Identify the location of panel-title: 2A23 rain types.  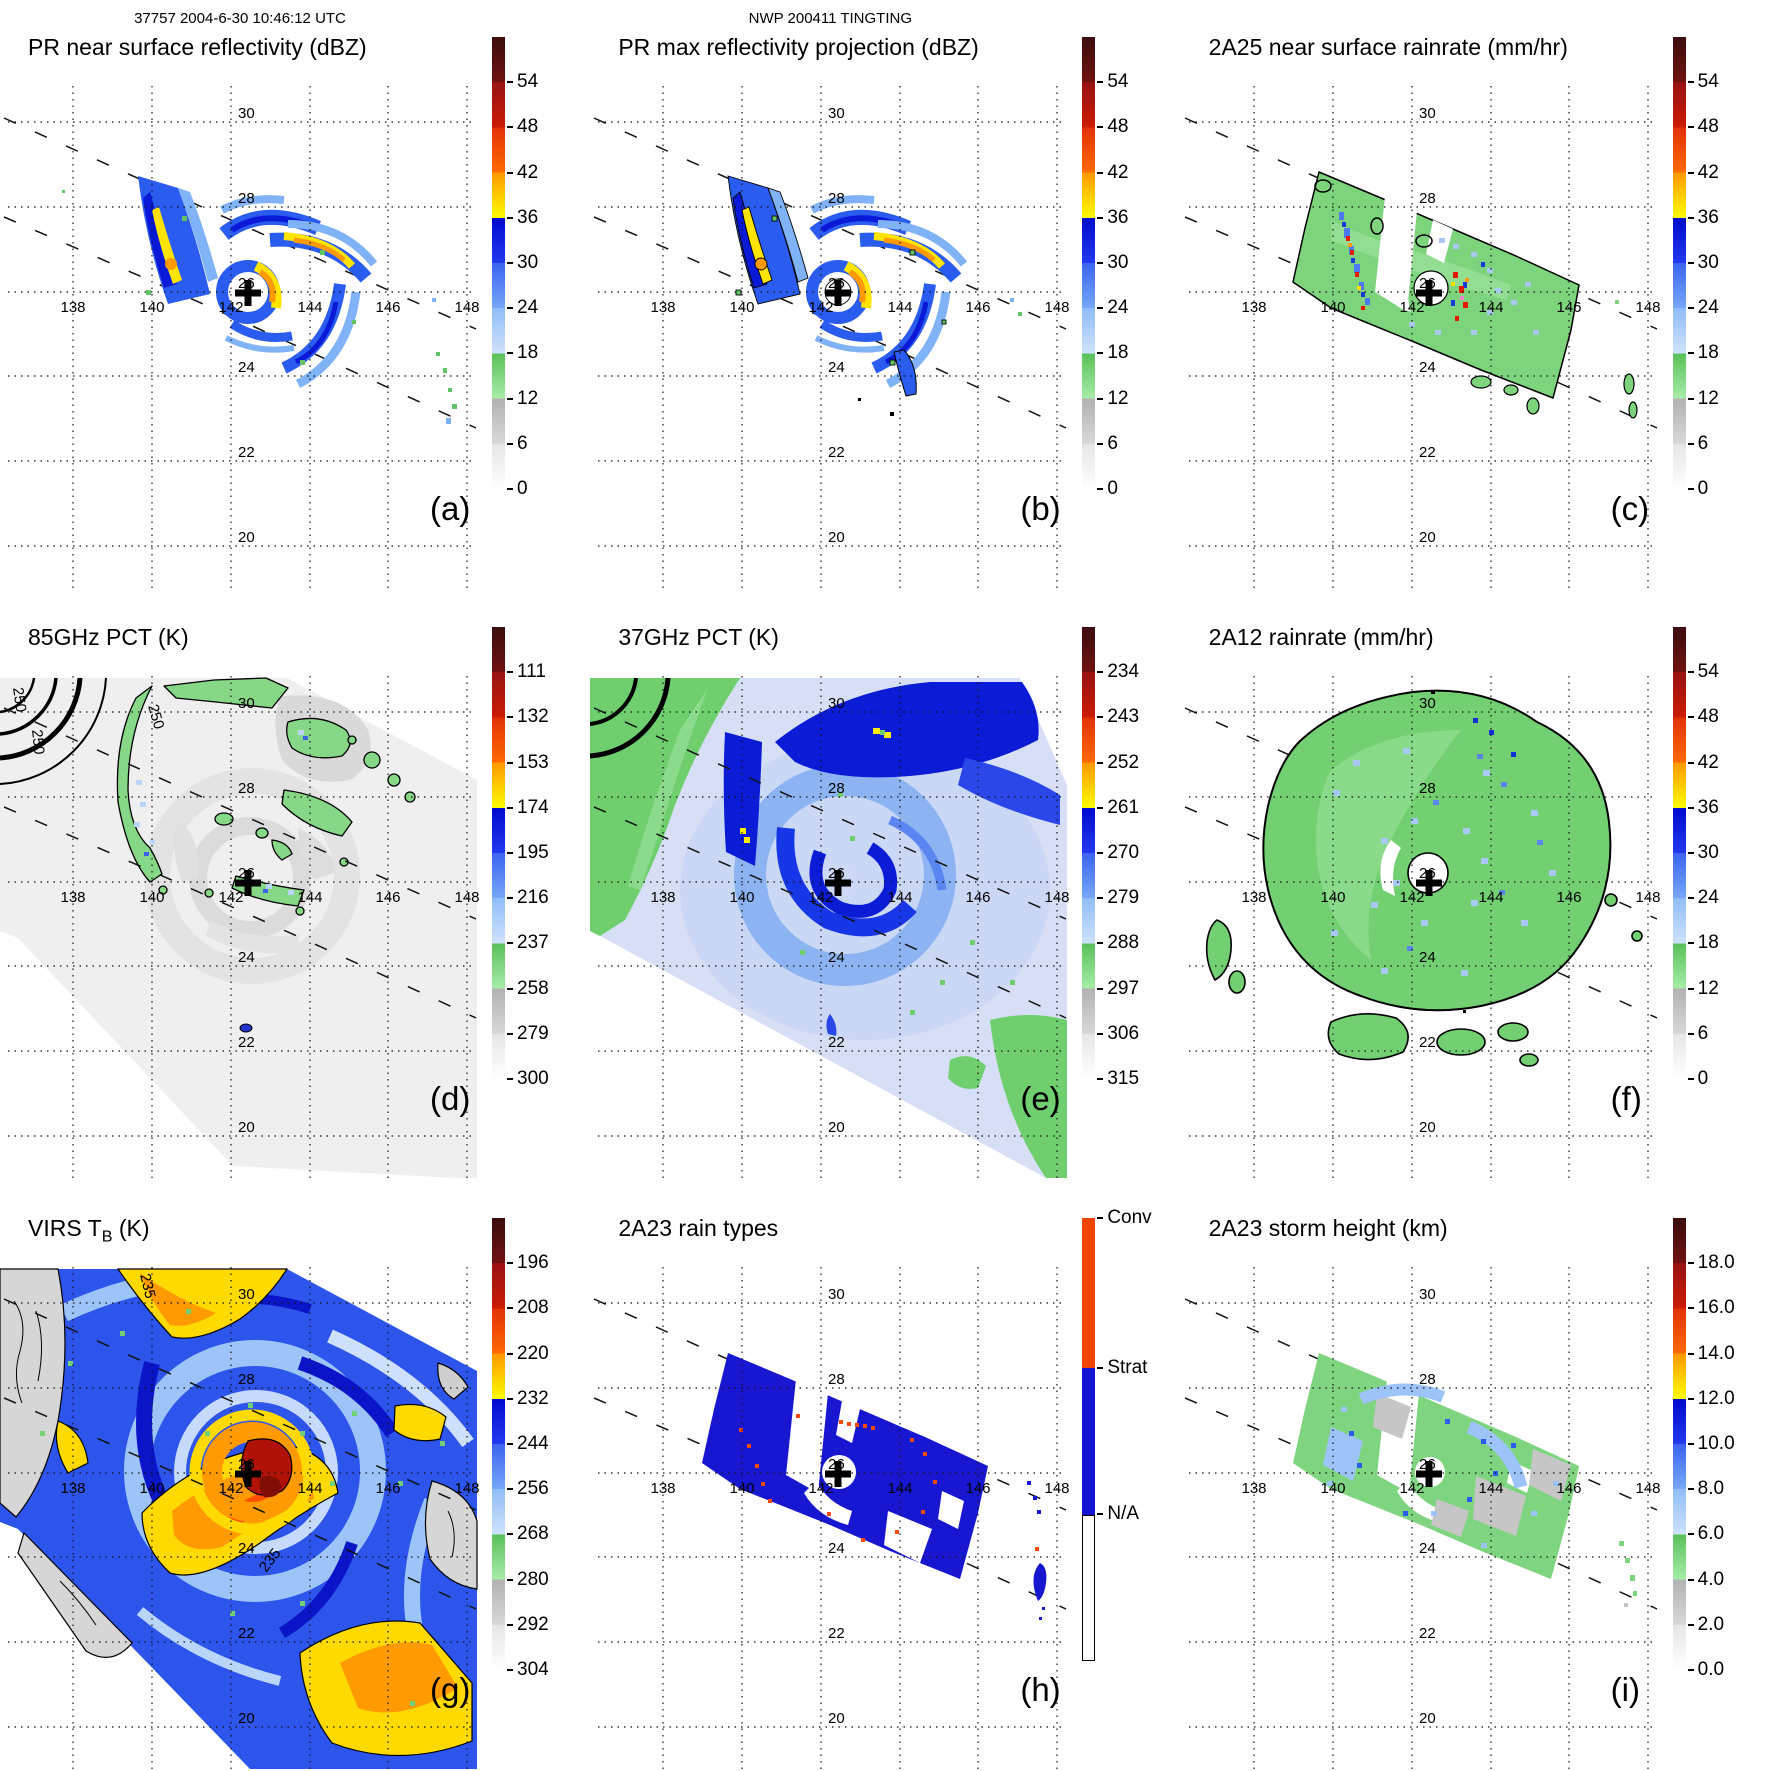
(698, 1228).